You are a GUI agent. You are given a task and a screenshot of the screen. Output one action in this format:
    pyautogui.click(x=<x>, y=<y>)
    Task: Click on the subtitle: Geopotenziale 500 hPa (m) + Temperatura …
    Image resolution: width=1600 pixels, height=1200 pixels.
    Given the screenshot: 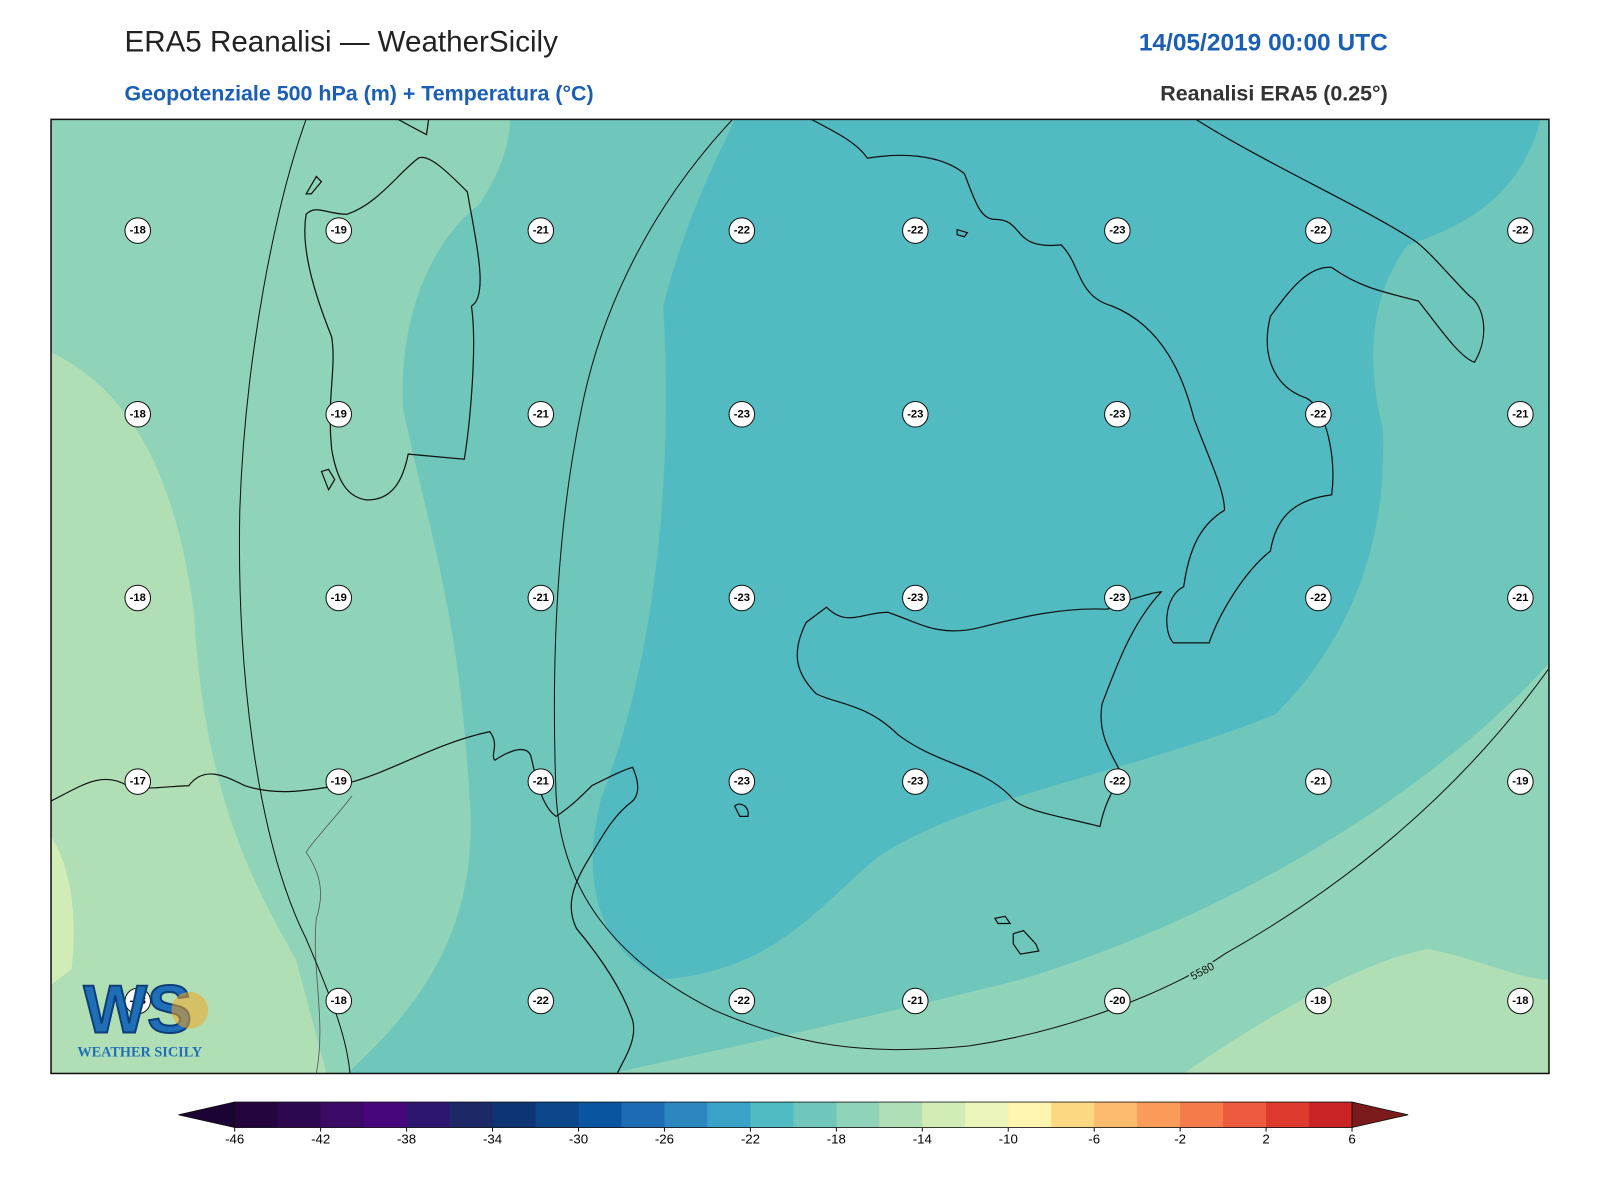 What is the action you would take?
    pyautogui.click(x=358, y=94)
    